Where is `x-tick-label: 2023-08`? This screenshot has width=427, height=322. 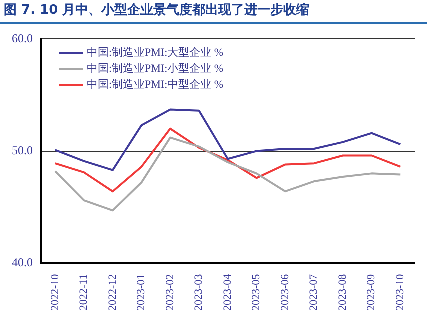 x-tick-label: 2023-08 is located at coordinates (342, 293).